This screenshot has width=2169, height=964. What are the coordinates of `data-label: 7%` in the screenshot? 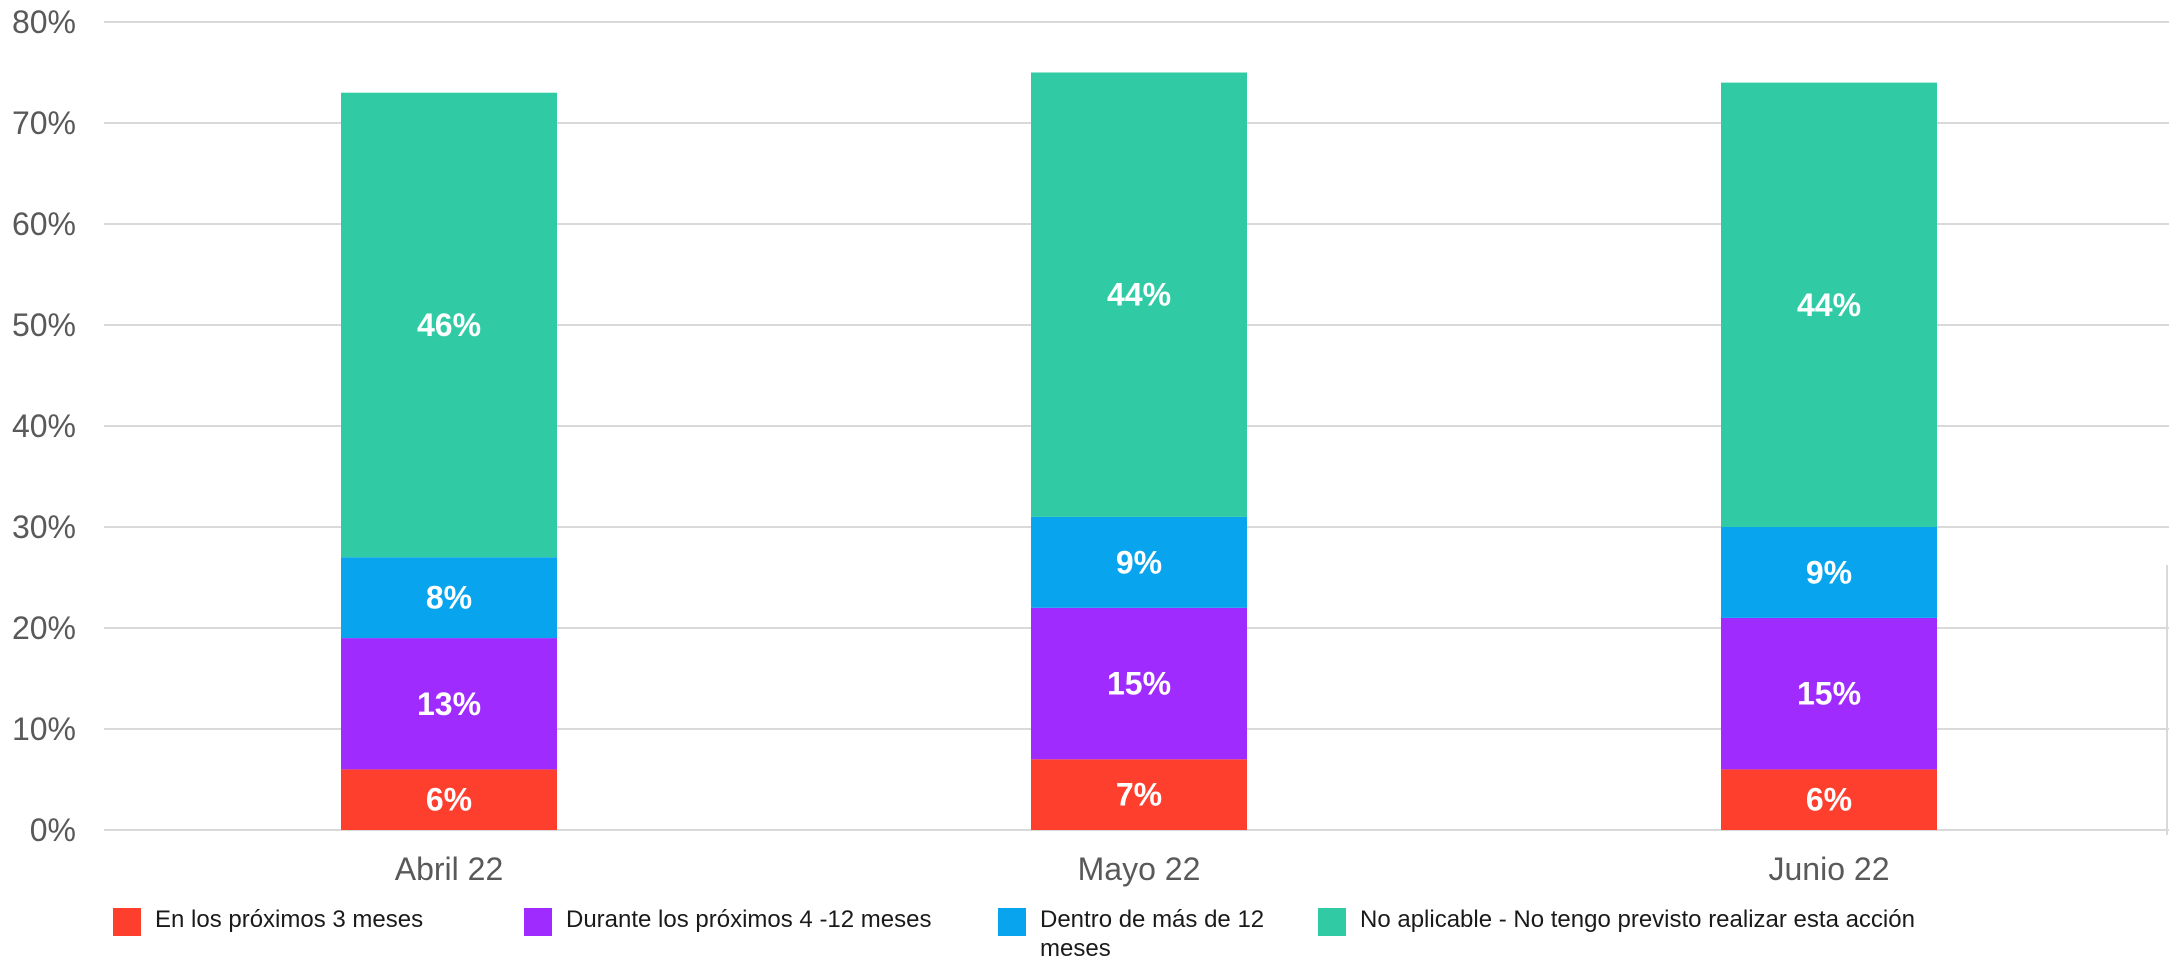 It's located at (1139, 795).